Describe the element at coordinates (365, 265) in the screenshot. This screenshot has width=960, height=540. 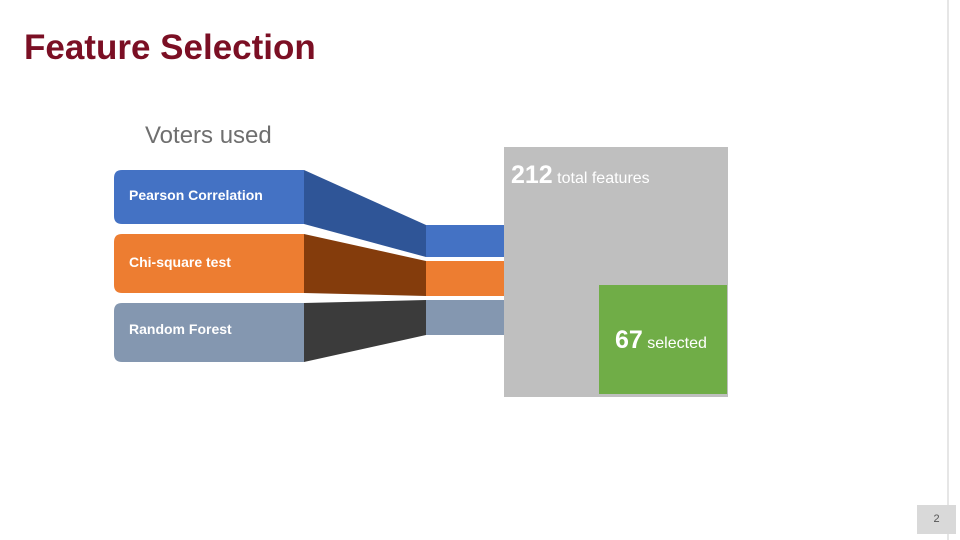
I see `chi-square-funnel` at that location.